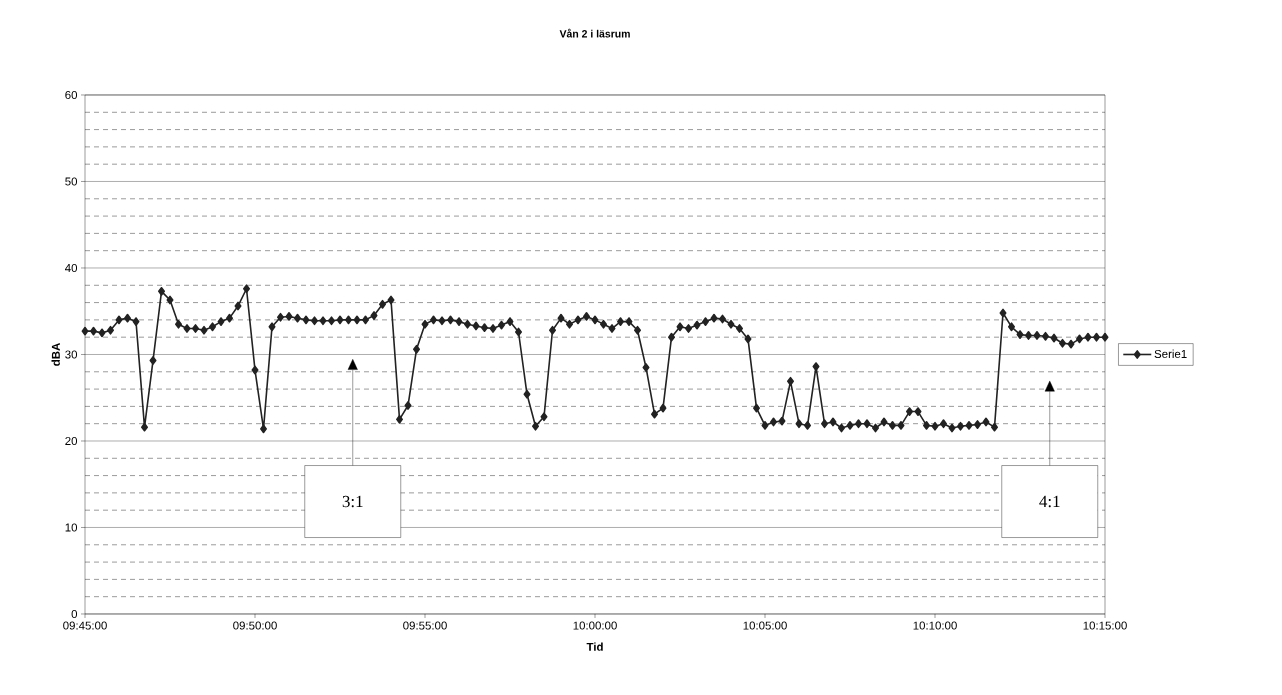 Image resolution: width=1282 pixels, height=695 pixels. I want to click on y-tick-label: 30, so click(71, 354).